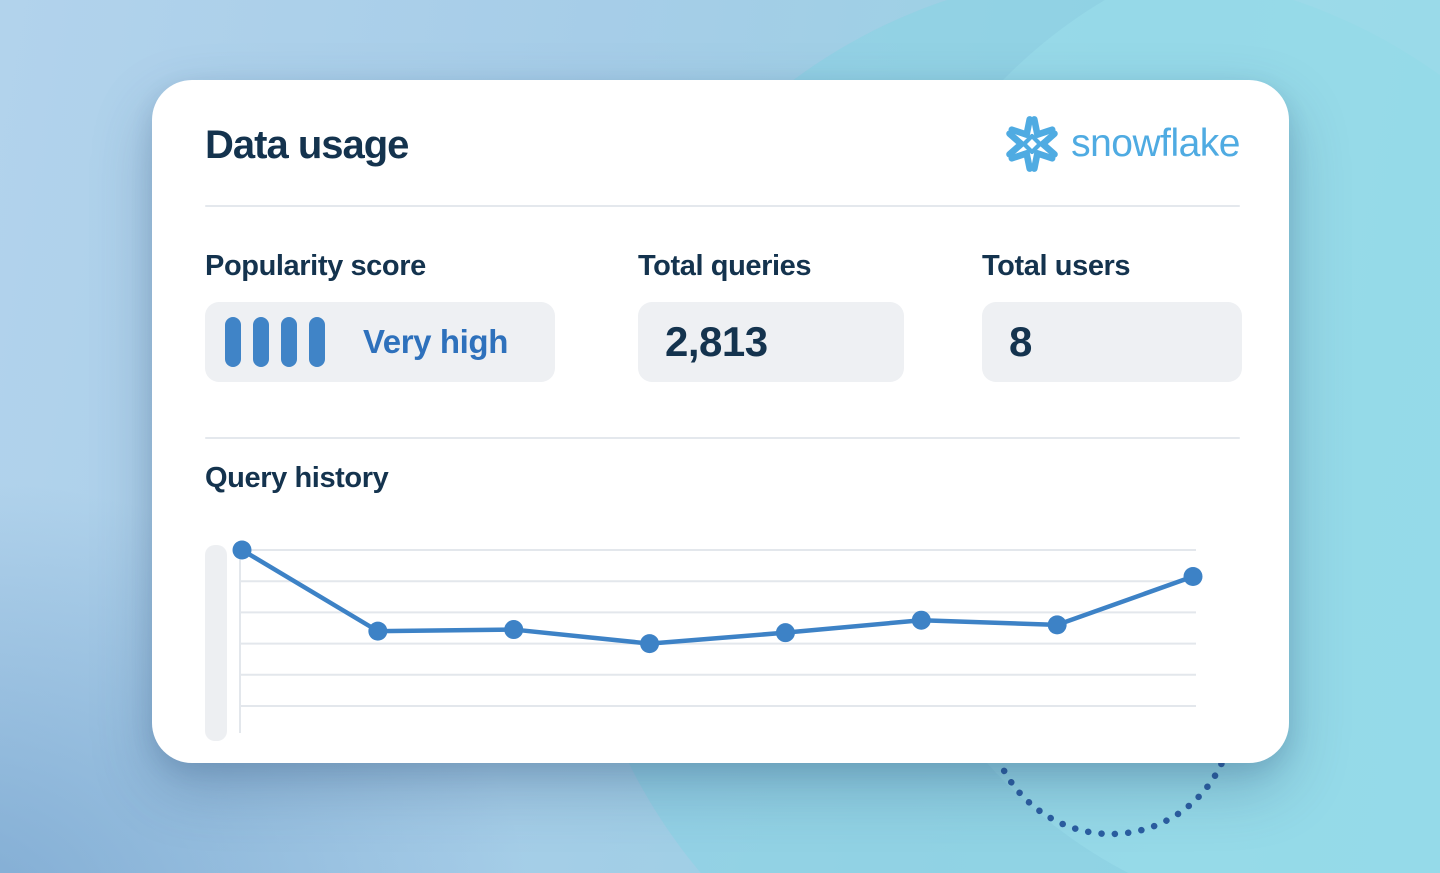  Describe the element at coordinates (1056, 266) in the screenshot. I see `stat-label: Total users` at that location.